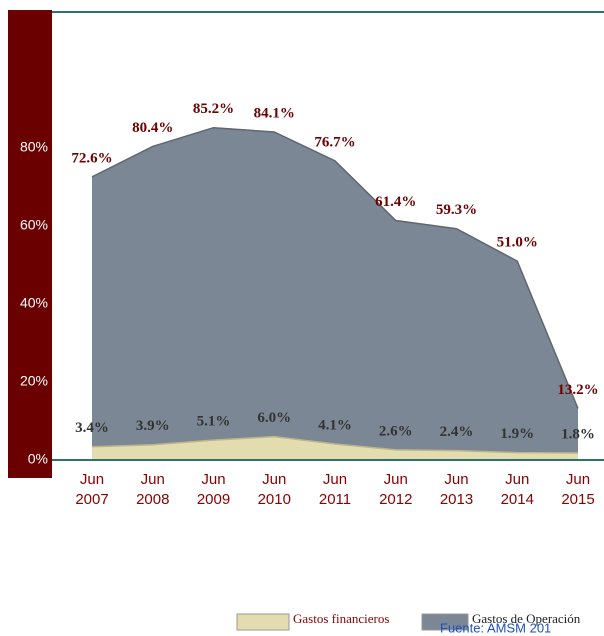 This screenshot has width=604, height=636. What do you see at coordinates (396, 431) in the screenshot?
I see `data-label: 2.6%` at bounding box center [396, 431].